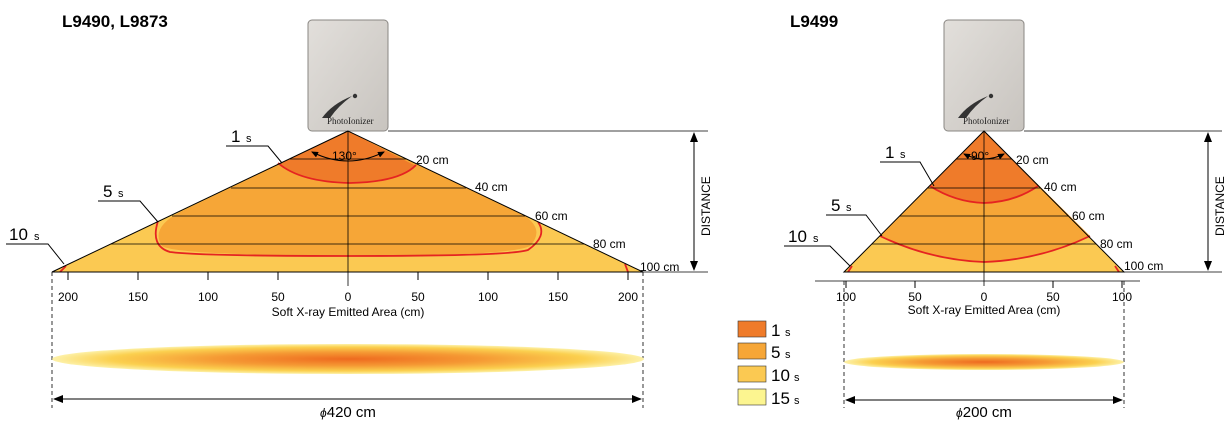 This screenshot has height=423, width=1230. Describe the element at coordinates (254, 145) in the screenshot. I see `left-time-label-1s: 1 s` at that location.